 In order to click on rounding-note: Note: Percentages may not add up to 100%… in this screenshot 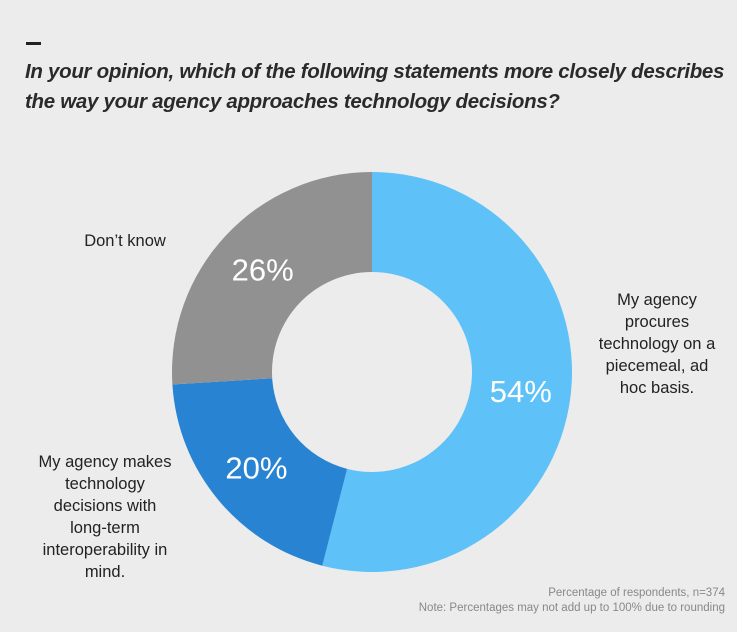, I will do `click(571, 608)`.